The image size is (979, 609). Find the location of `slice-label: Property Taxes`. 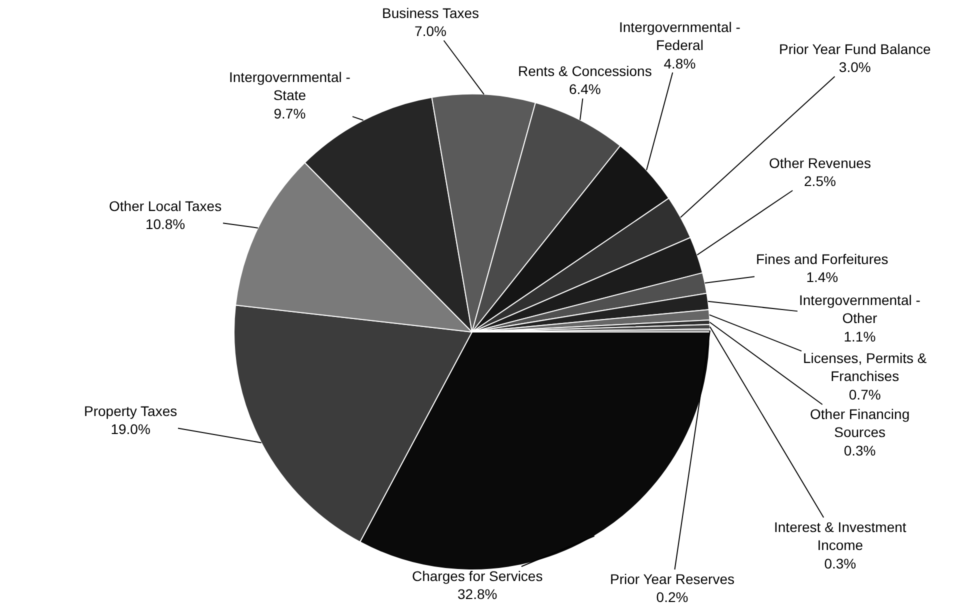

slice-label: Property Taxes is located at coordinates (131, 411).